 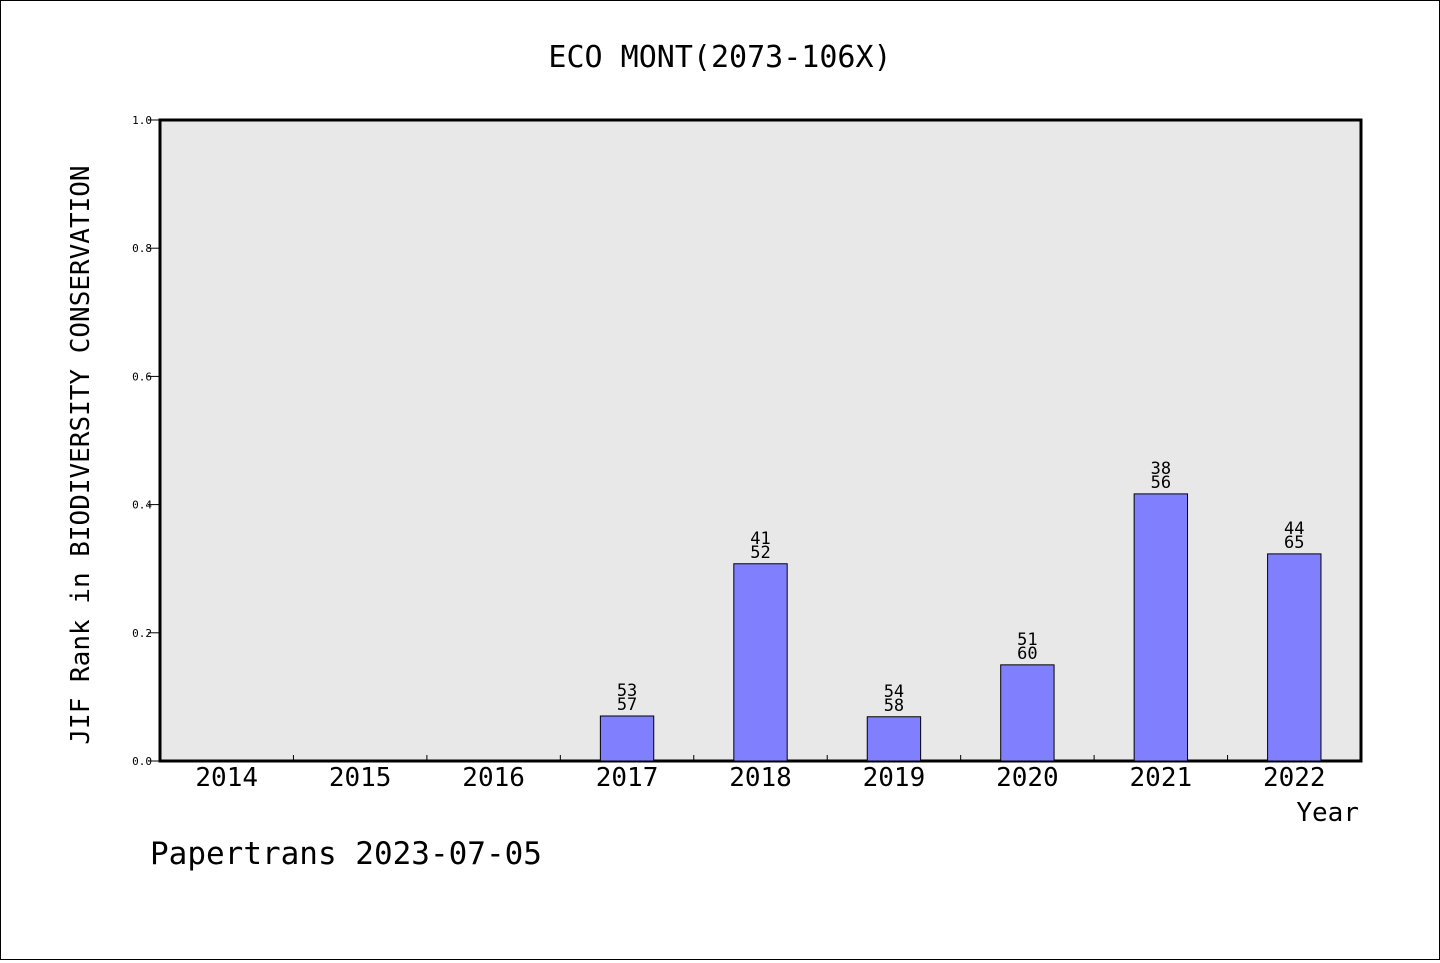 I want to click on bar-2017, so click(x=627, y=738).